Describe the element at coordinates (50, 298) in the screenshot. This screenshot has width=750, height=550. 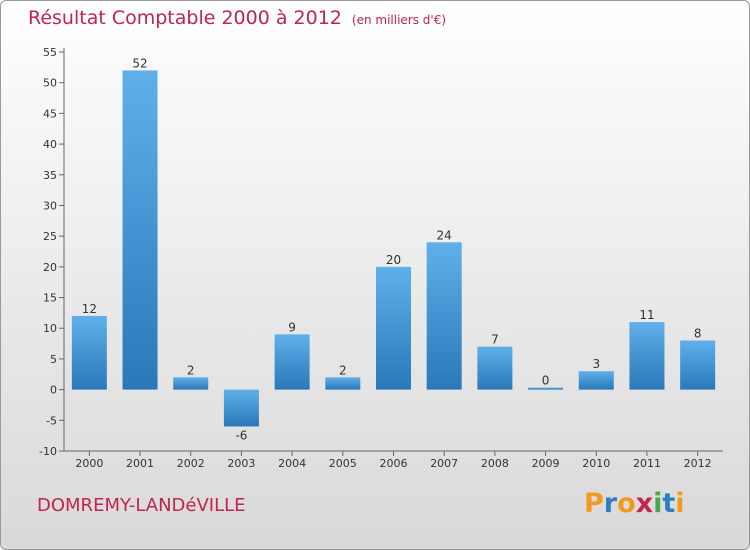
I see `y-tick-label: 15` at that location.